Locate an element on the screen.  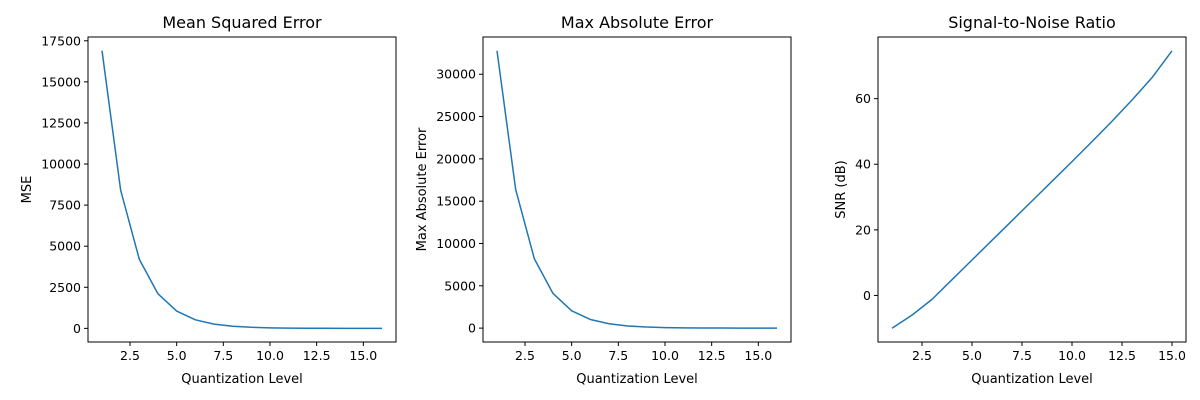
y-tick-label: 17500 is located at coordinates (61, 40).